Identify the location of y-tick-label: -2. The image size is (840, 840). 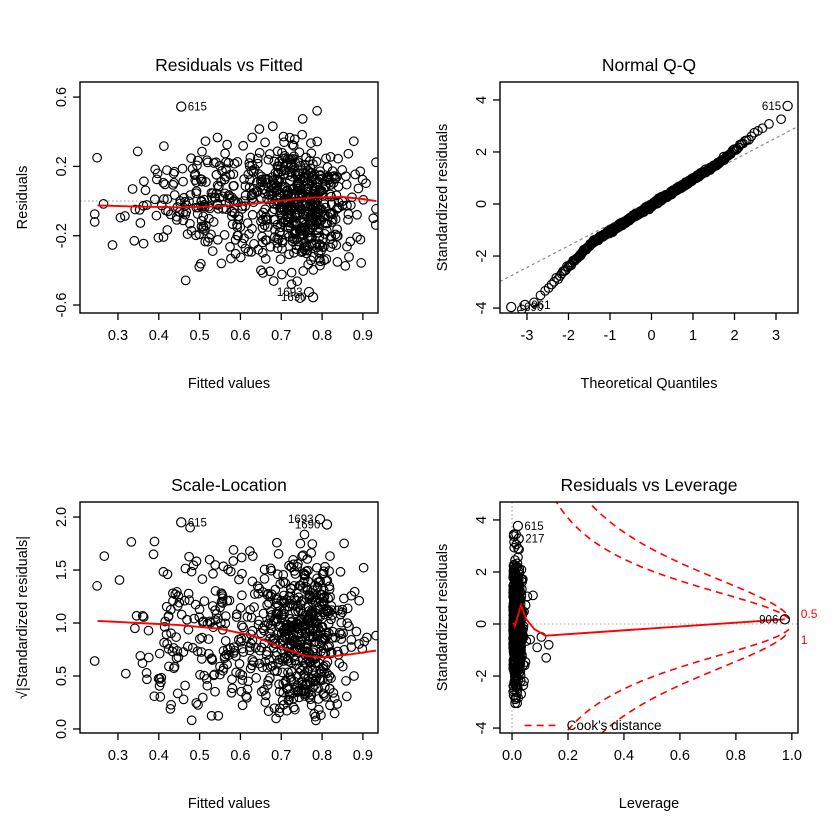
(482, 256).